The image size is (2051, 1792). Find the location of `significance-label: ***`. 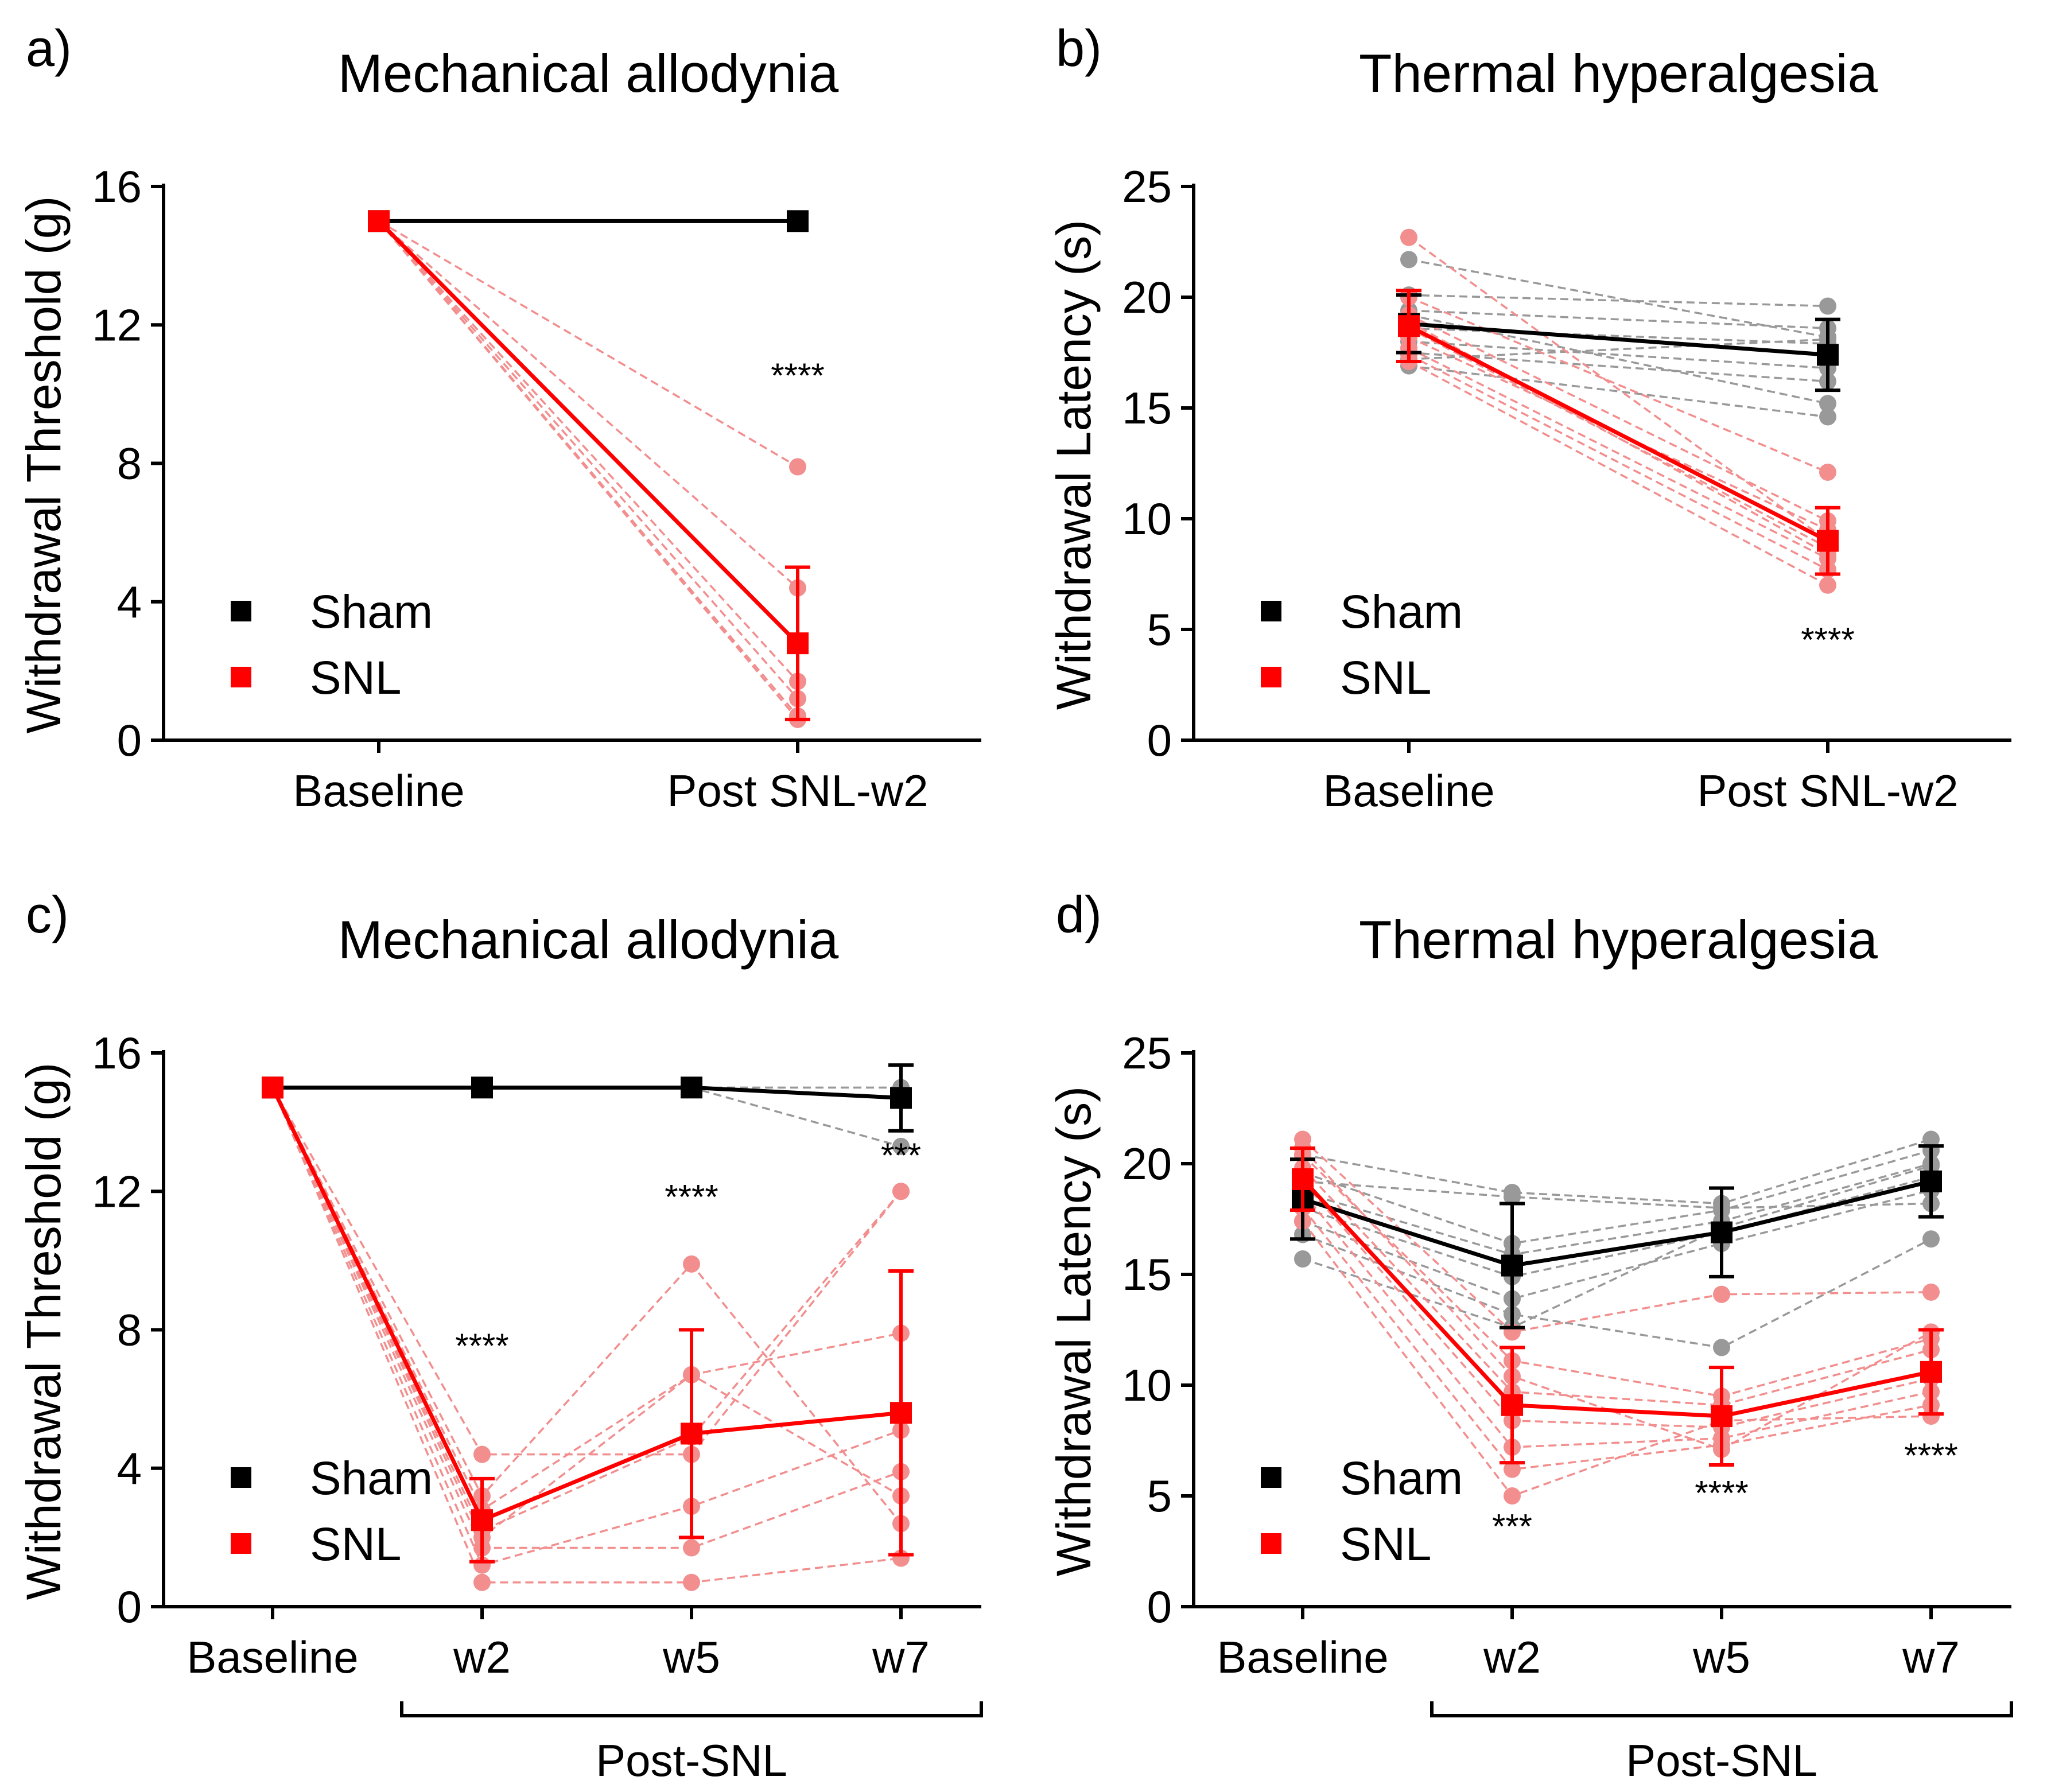

significance-label: *** is located at coordinates (1512, 1526).